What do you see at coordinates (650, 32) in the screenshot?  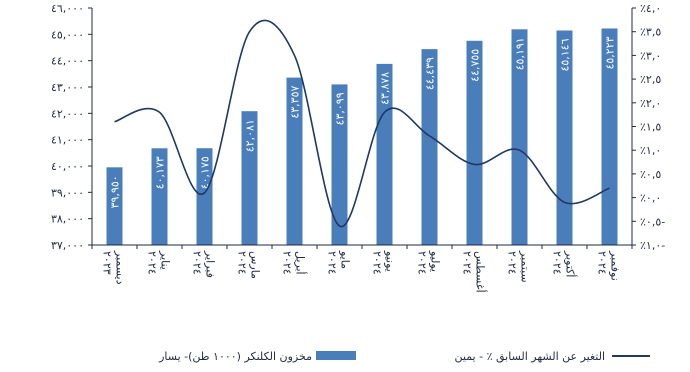 I see `right-tick-label: ٪٣,٥` at bounding box center [650, 32].